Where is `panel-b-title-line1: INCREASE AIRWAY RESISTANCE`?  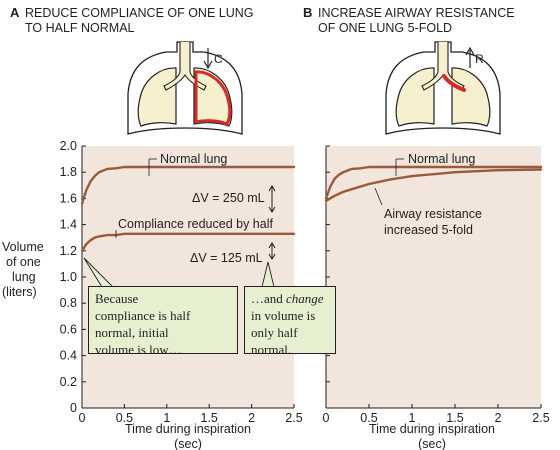 panel-b-title-line1: INCREASE AIRWAY RESISTANCE is located at coordinates (416, 13).